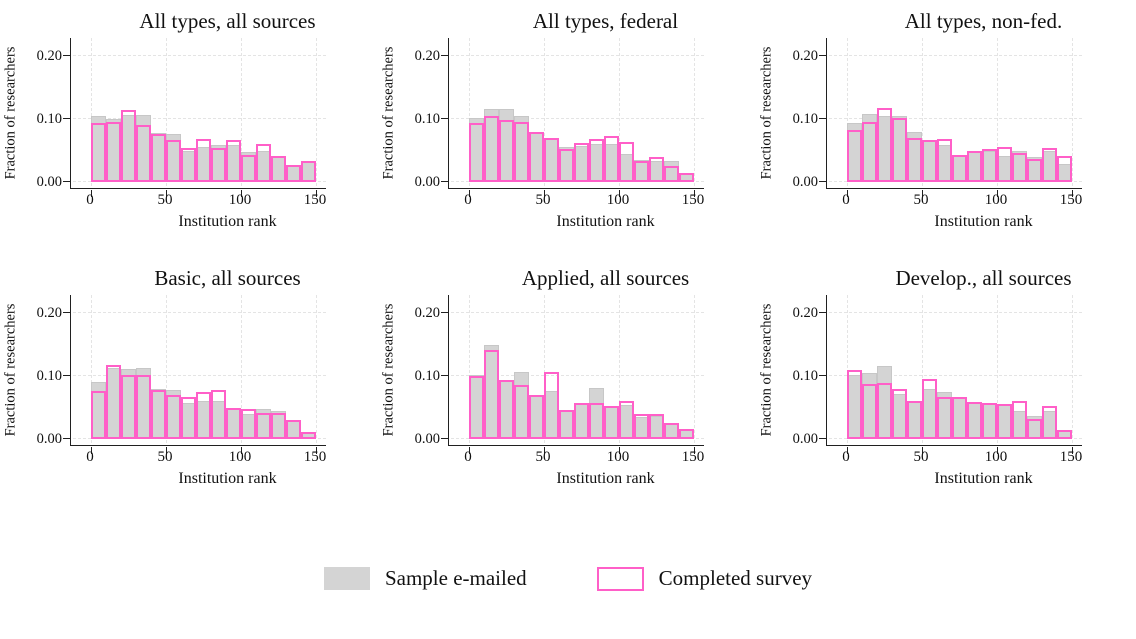 Image resolution: width=1136 pixels, height=639 pixels. What do you see at coordinates (735, 578) in the screenshot?
I see `legend-label: Completed survey` at bounding box center [735, 578].